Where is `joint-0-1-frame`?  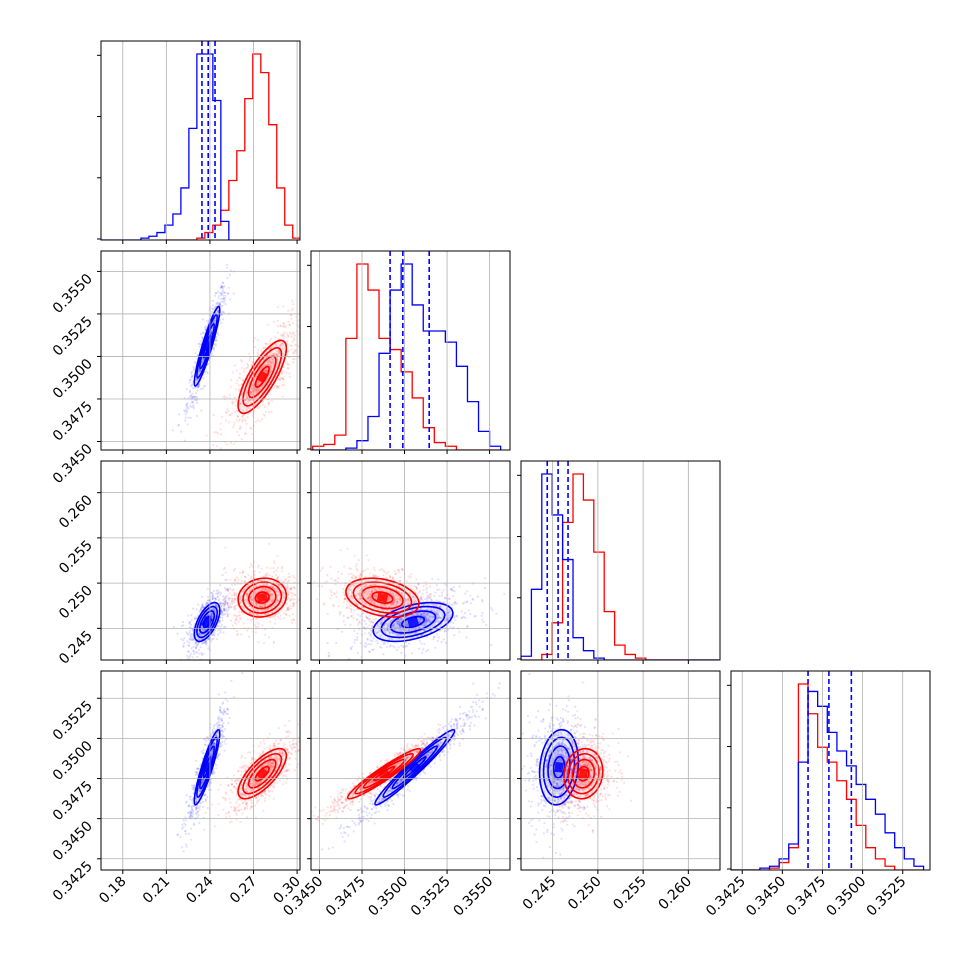 joint-0-1-frame is located at coordinates (200, 350).